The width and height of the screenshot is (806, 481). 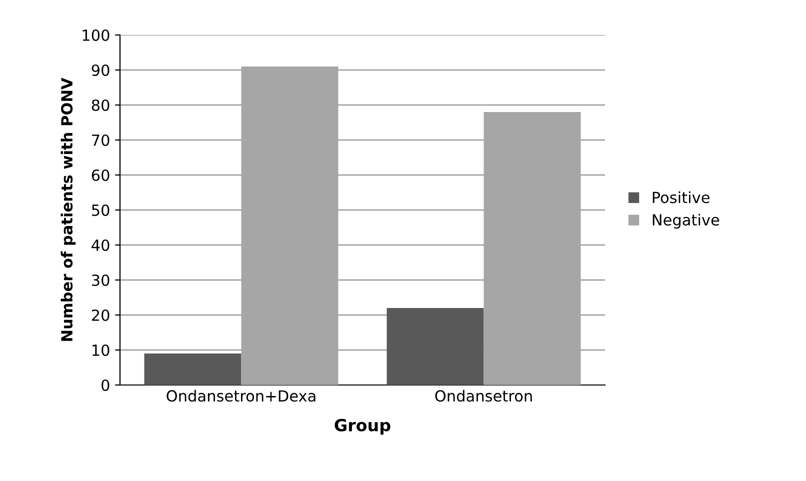 I want to click on legend-label: Positive, so click(x=681, y=197).